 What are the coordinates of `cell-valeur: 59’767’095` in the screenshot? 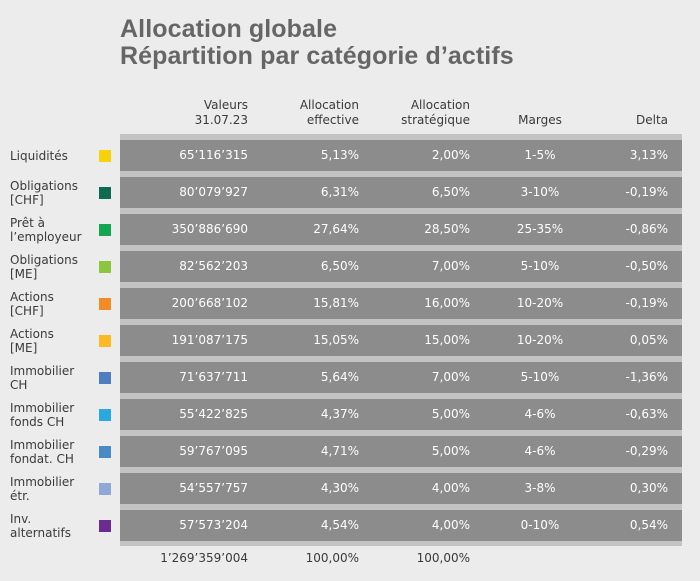 It's located at (213, 451).